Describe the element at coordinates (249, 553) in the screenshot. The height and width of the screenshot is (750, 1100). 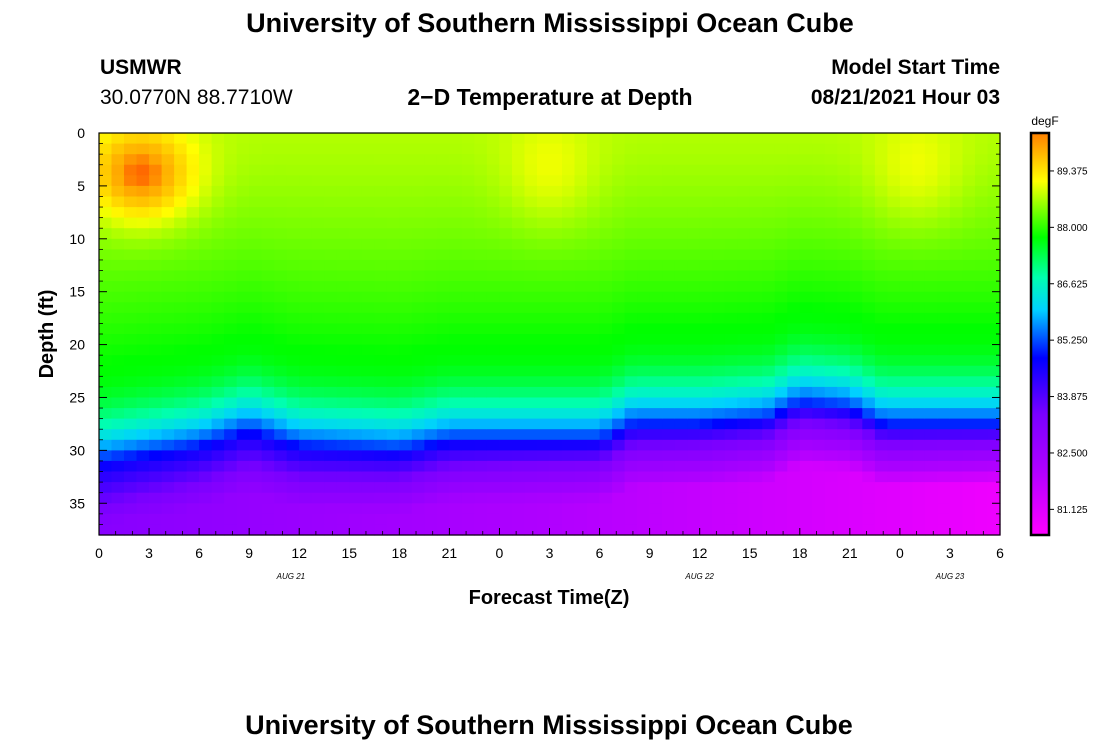
I see `x-tick-label: 9` at that location.